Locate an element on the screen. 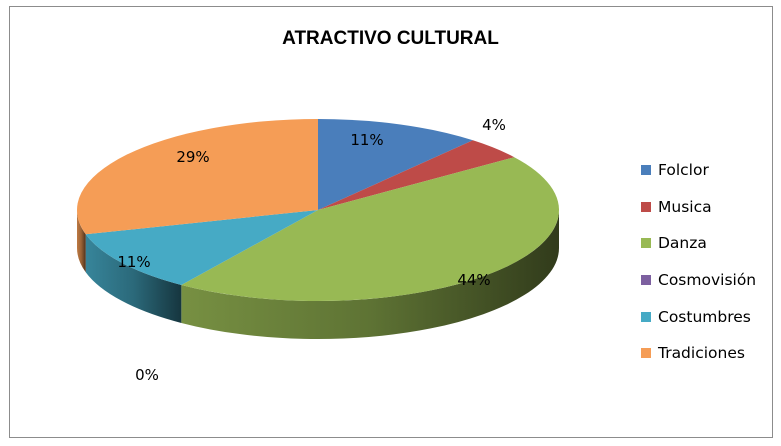  legend-label: Tradiciones is located at coordinates (701, 353).